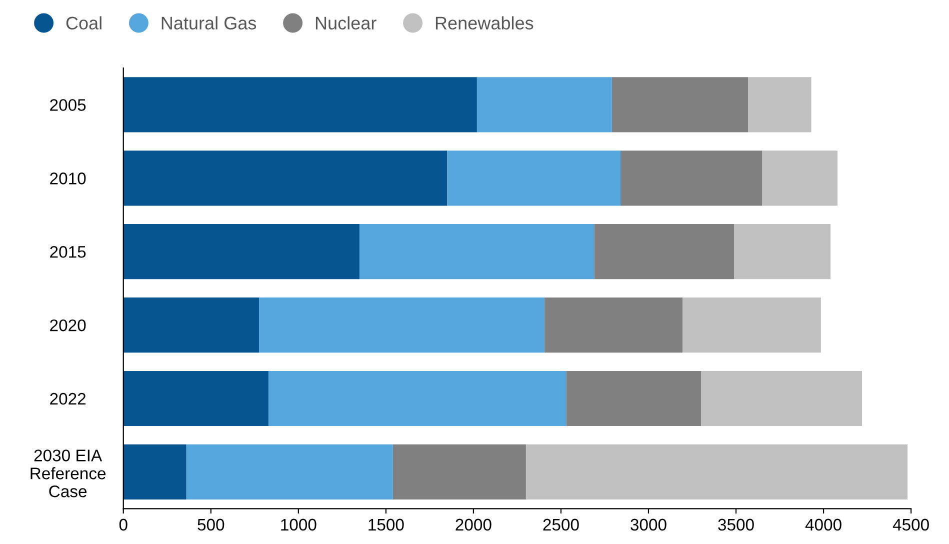 This screenshot has width=949, height=544. What do you see at coordinates (474, 524) in the screenshot?
I see `x-tick-label: 2000` at bounding box center [474, 524].